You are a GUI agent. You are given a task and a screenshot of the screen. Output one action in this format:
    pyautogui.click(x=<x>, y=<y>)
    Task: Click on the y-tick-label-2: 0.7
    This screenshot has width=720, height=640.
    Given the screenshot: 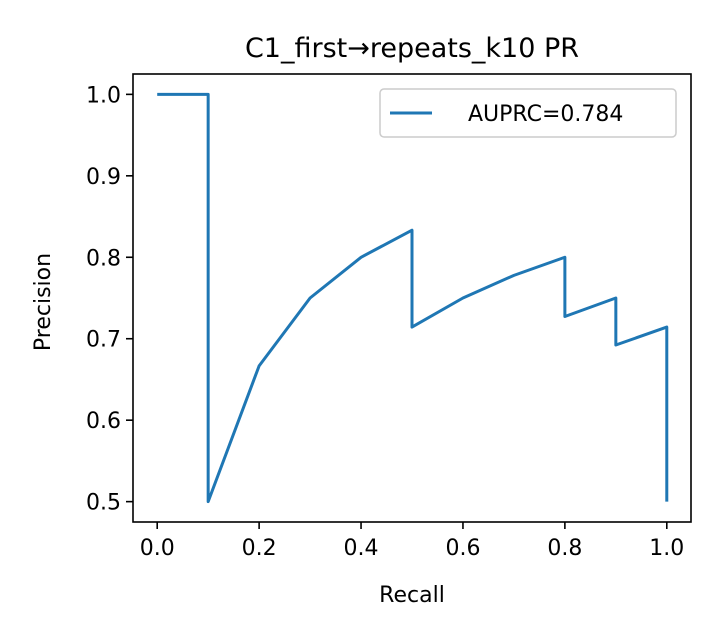 What is the action you would take?
    pyautogui.click(x=103, y=340)
    